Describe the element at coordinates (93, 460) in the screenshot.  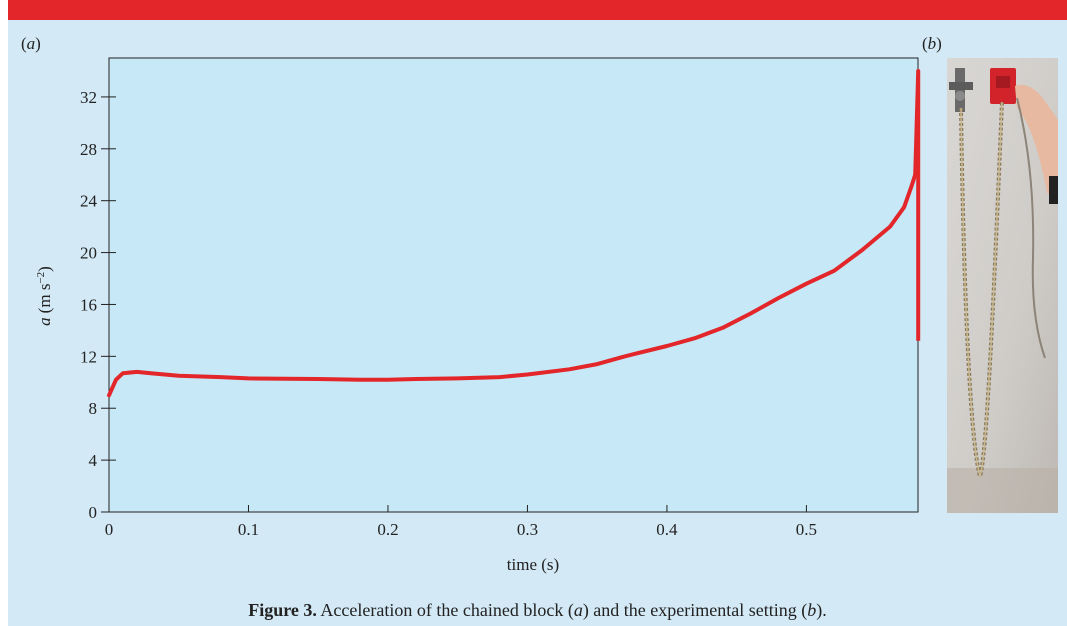
I see `y-tick-label: 4` at that location.